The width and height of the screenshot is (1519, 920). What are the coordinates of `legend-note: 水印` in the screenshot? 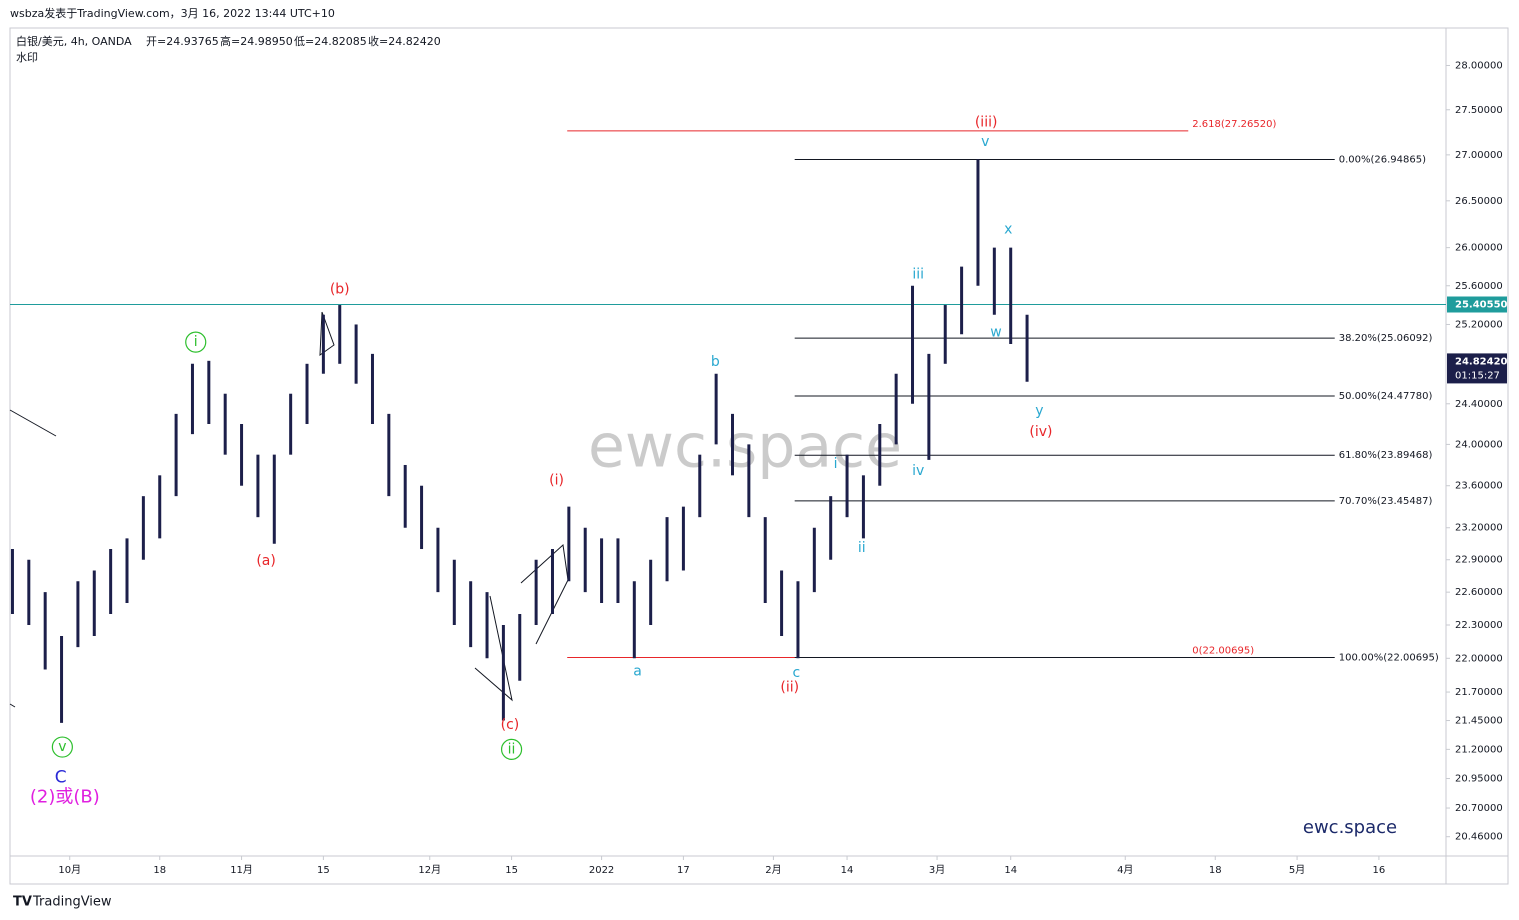 It's located at (27, 57).